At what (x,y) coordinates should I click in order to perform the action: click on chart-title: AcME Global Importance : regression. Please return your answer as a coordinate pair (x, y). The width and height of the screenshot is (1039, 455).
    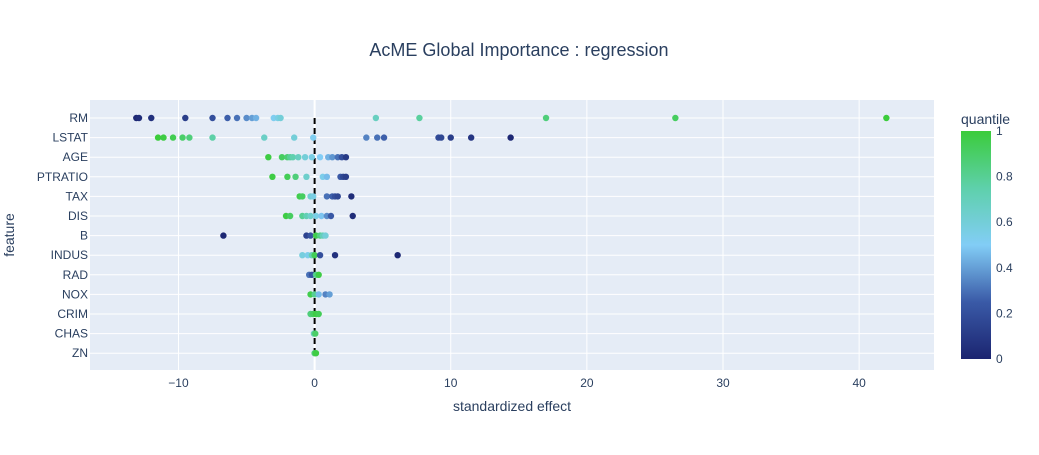
    Looking at the image, I should click on (518, 50).